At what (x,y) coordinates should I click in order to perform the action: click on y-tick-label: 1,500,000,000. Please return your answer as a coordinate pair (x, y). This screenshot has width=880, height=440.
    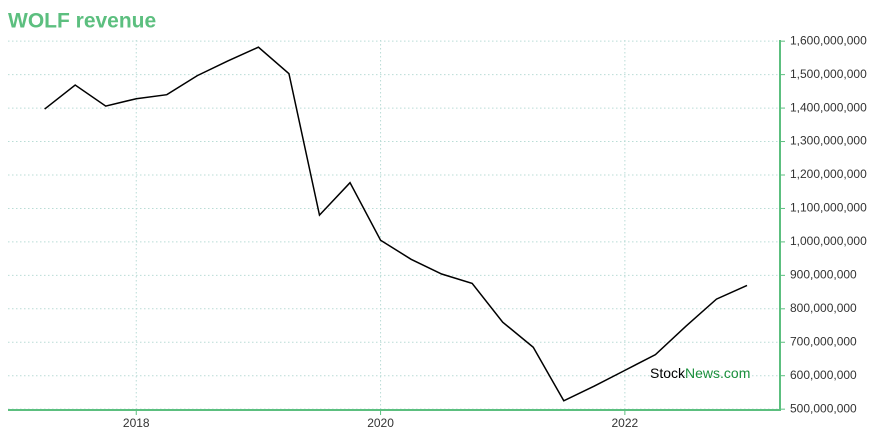
    Looking at the image, I should click on (828, 74).